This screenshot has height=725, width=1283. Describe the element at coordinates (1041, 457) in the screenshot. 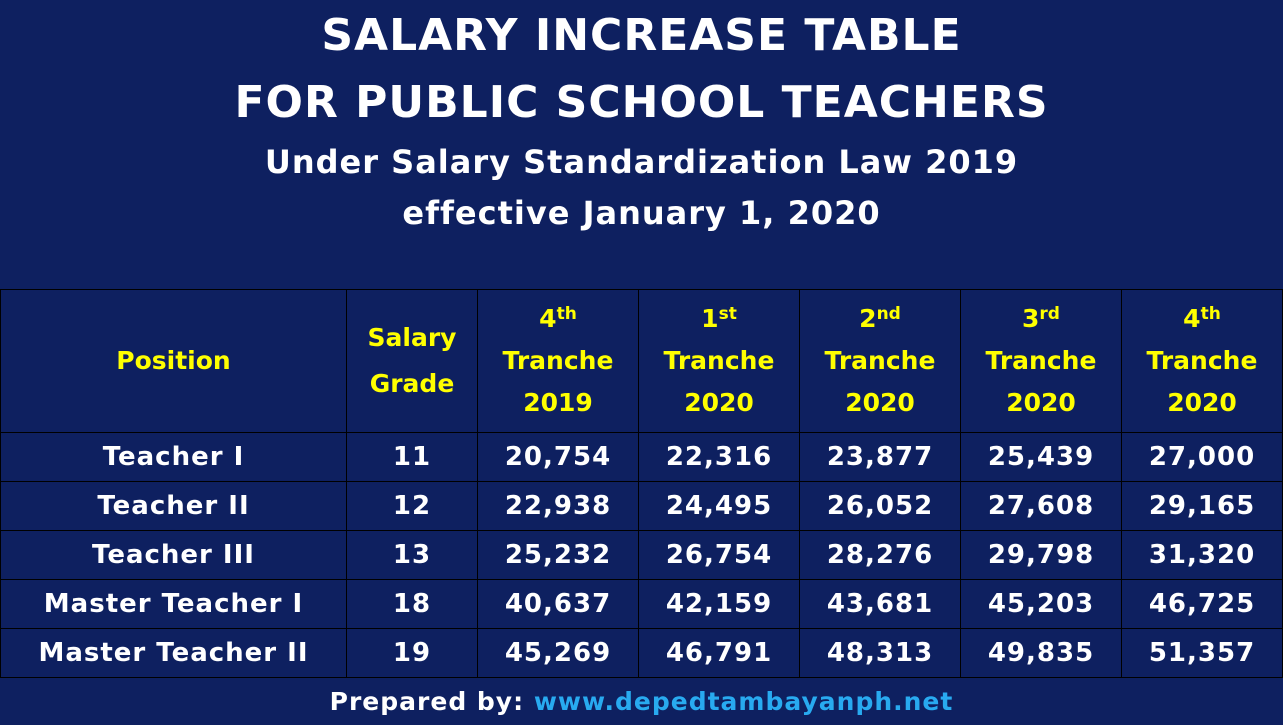

I see `cell-value: 25,439` at that location.